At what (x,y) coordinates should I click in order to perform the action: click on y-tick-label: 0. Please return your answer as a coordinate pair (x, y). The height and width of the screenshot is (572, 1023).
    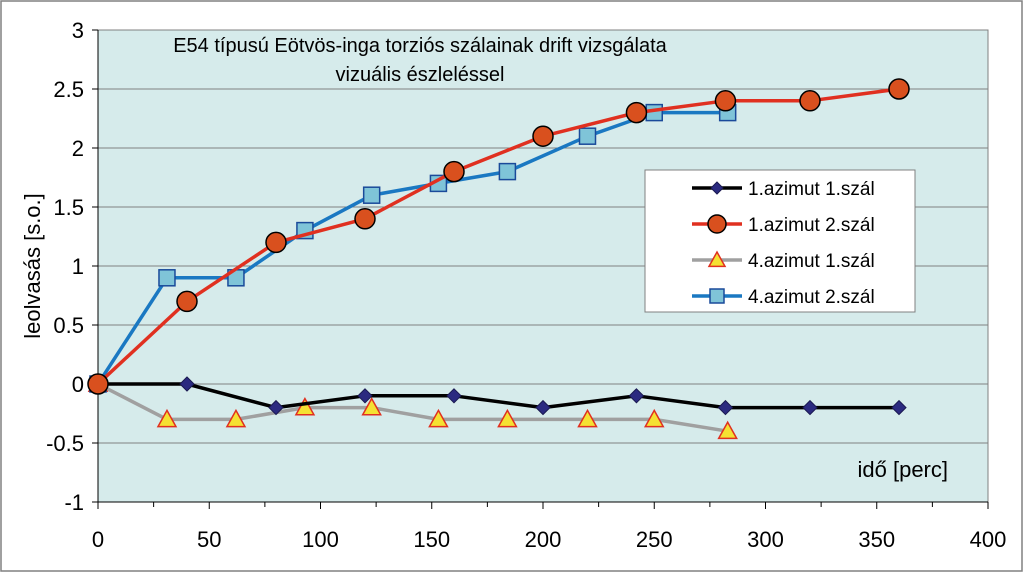
    Looking at the image, I should click on (78, 384).